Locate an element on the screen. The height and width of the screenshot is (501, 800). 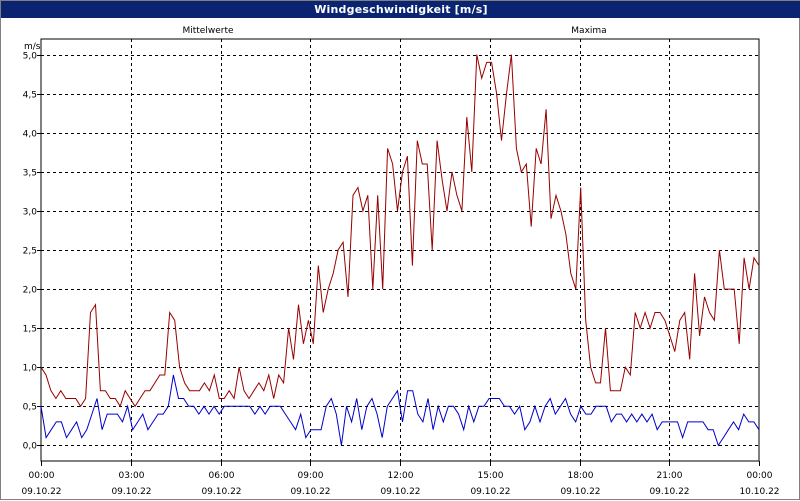
x-tick-time-label: 03:00 is located at coordinates (132, 476).